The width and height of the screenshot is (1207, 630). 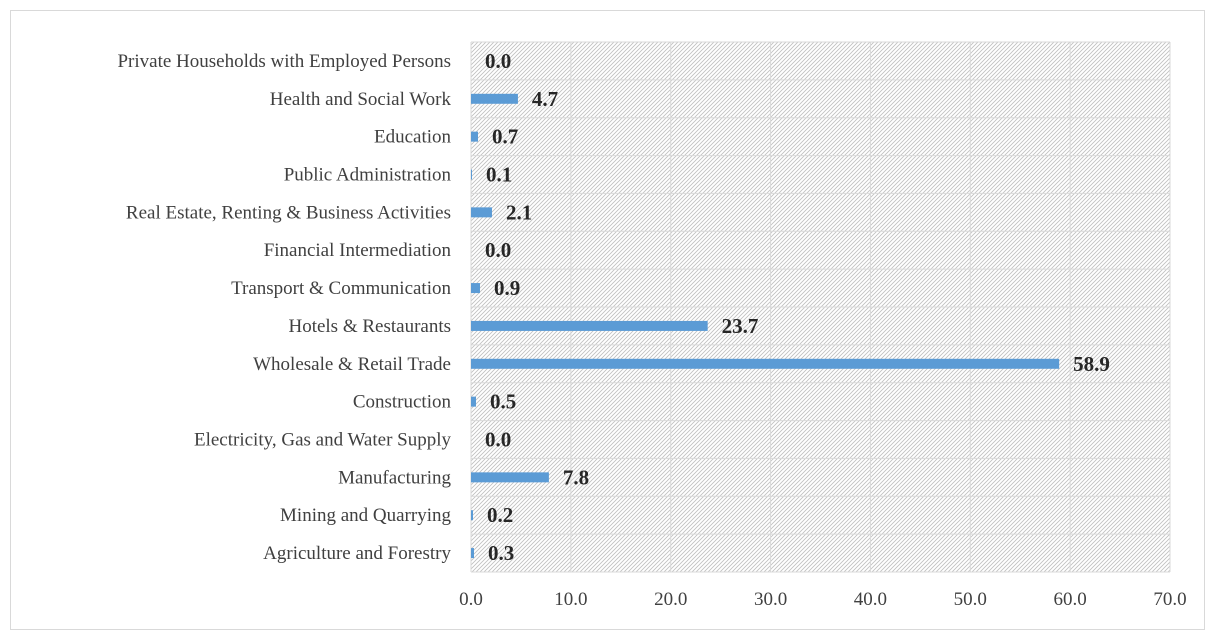 What do you see at coordinates (394, 477) in the screenshot?
I see `category-label: Manufacturing` at bounding box center [394, 477].